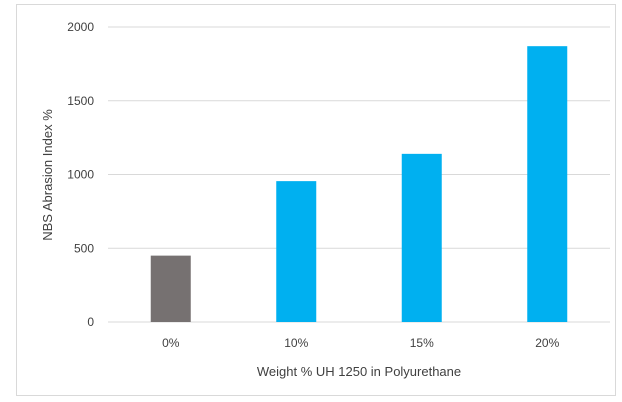  What do you see at coordinates (296, 251) in the screenshot?
I see `bar-10pct` at bounding box center [296, 251].